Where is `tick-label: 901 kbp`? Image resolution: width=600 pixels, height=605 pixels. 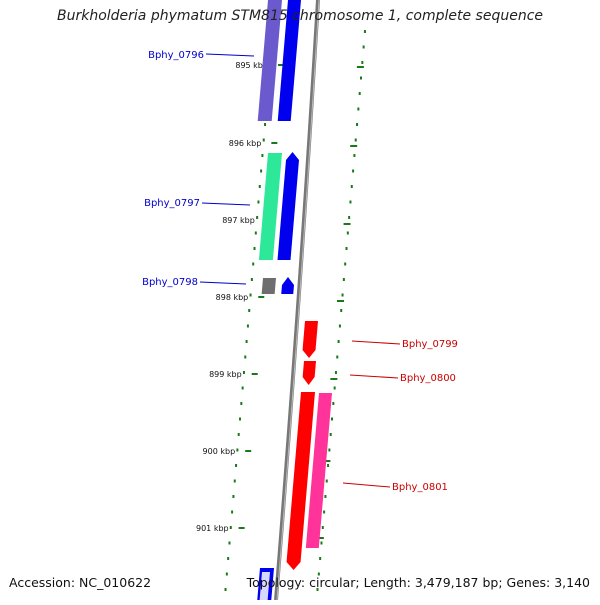
tick-label: 901 kbp is located at coordinates (212, 528).